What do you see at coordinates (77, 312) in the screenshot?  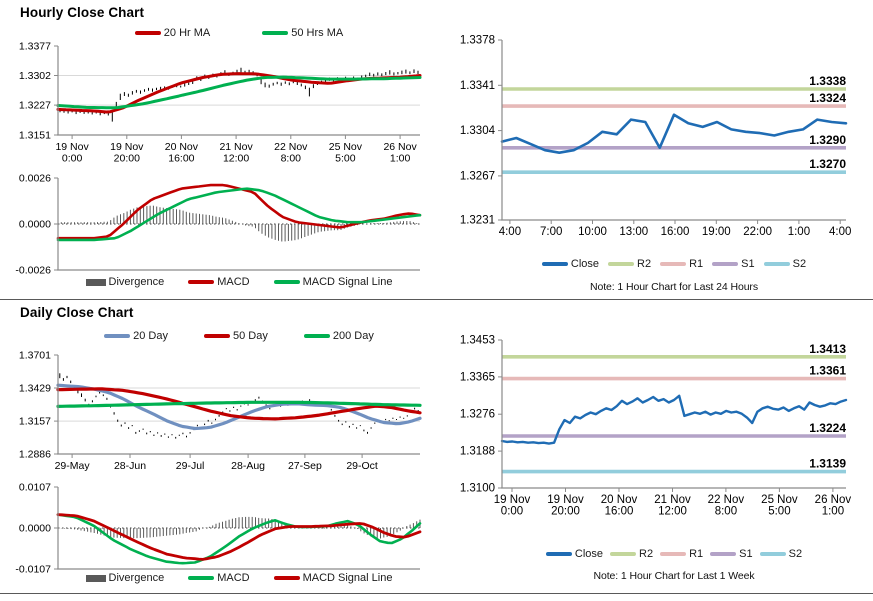 I see `daily-section-title: Daily Close Chart` at bounding box center [77, 312].